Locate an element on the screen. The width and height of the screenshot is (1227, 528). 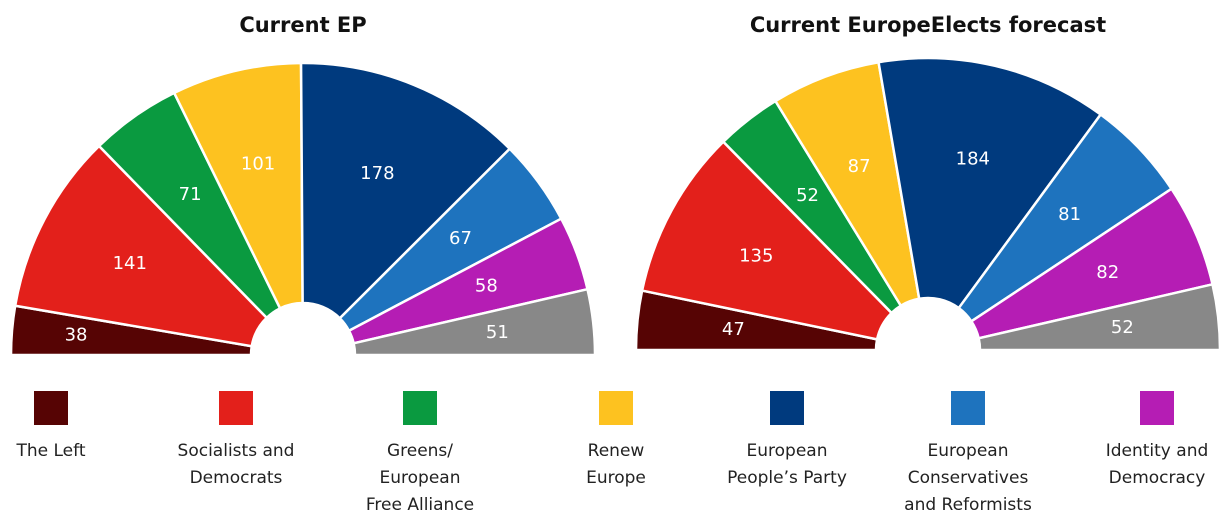
legend-label: Renew Europe is located at coordinates (616, 464).